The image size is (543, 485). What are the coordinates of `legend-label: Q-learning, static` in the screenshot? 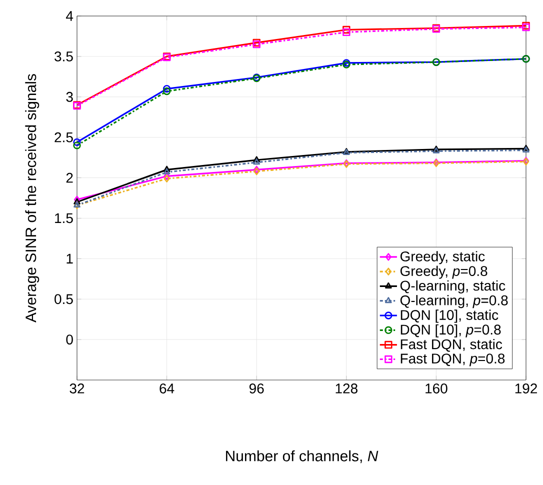 It's located at (453, 287).